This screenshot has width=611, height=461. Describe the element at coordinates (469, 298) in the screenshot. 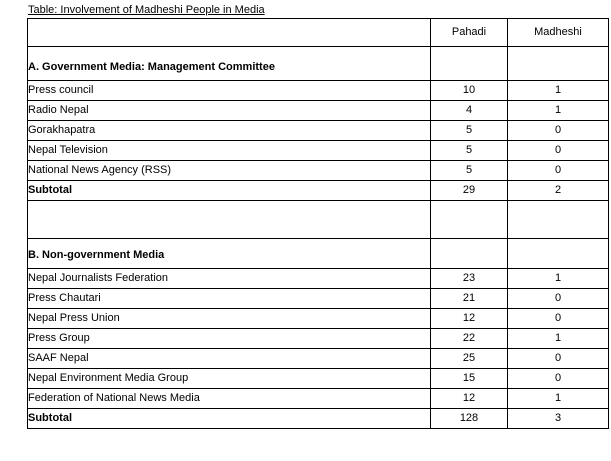

I see `pahadi-value-cell: 21` at that location.